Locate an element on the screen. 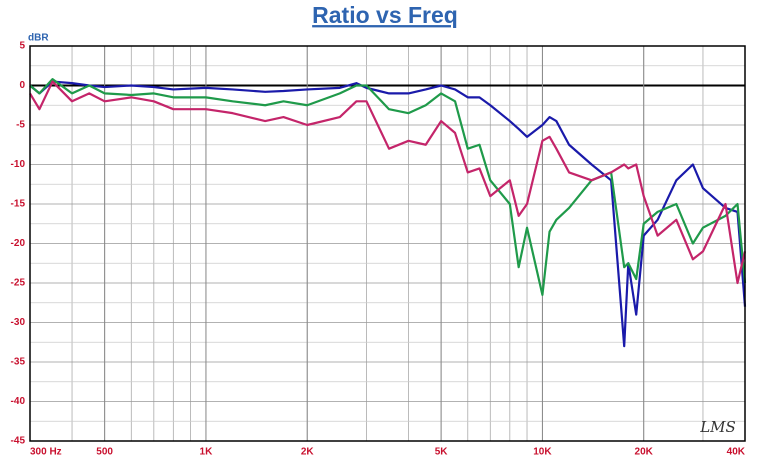  y-tick-label: -15 is located at coordinates (18, 204).